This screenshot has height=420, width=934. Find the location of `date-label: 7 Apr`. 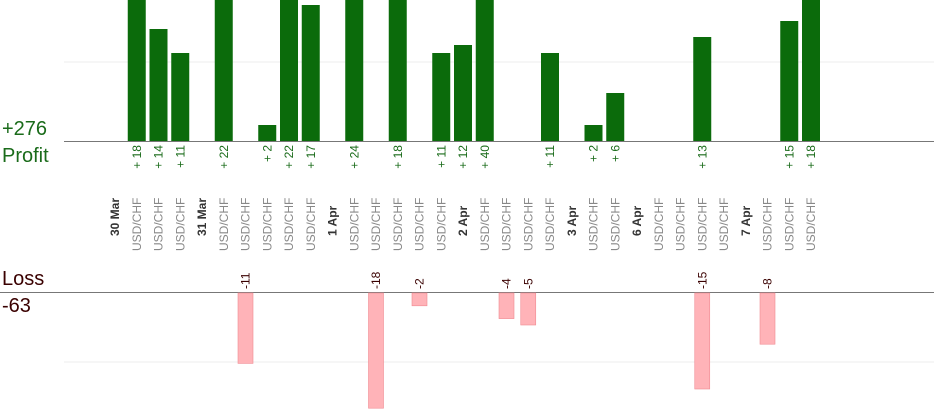

date-label: 7 Apr is located at coordinates (746, 220).